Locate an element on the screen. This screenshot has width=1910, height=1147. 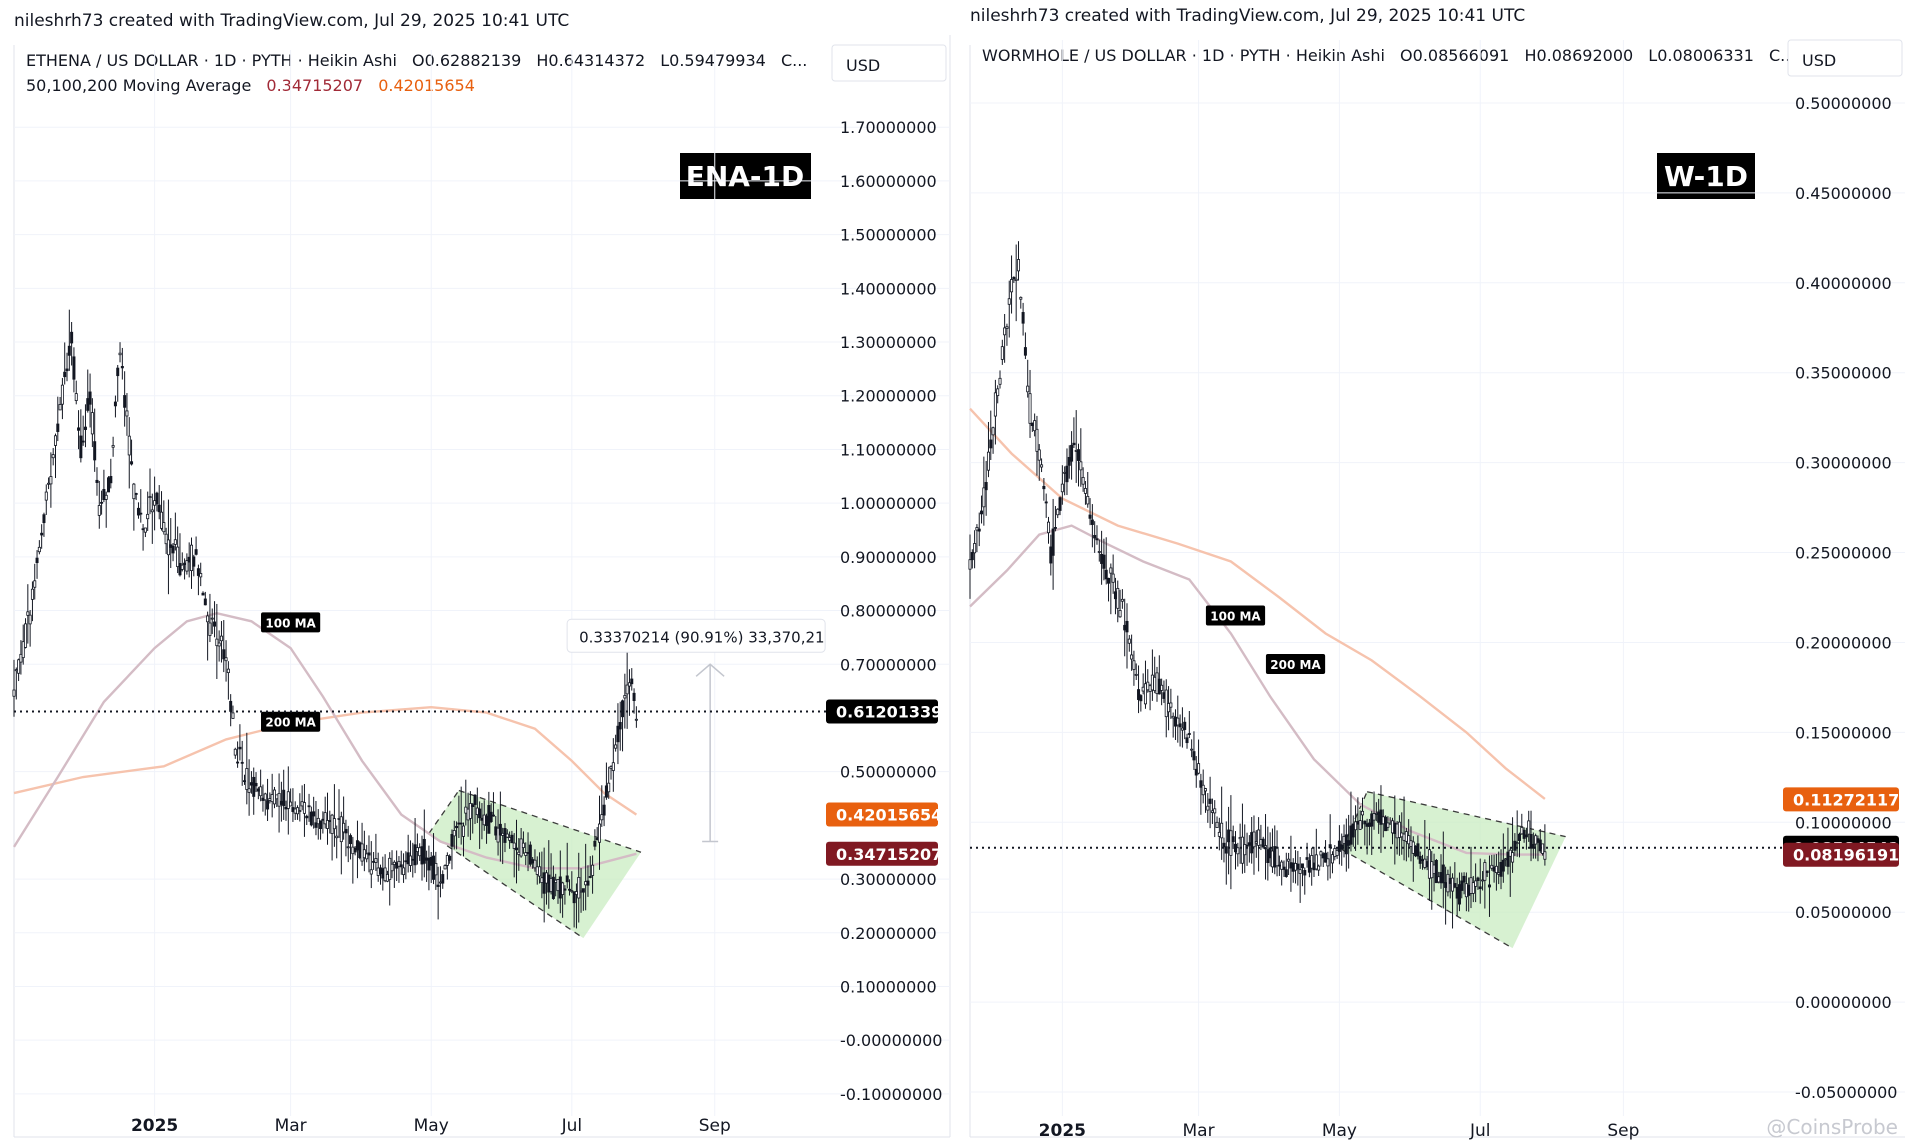
y-tick-label: 0.80000000 is located at coordinates (888, 611).